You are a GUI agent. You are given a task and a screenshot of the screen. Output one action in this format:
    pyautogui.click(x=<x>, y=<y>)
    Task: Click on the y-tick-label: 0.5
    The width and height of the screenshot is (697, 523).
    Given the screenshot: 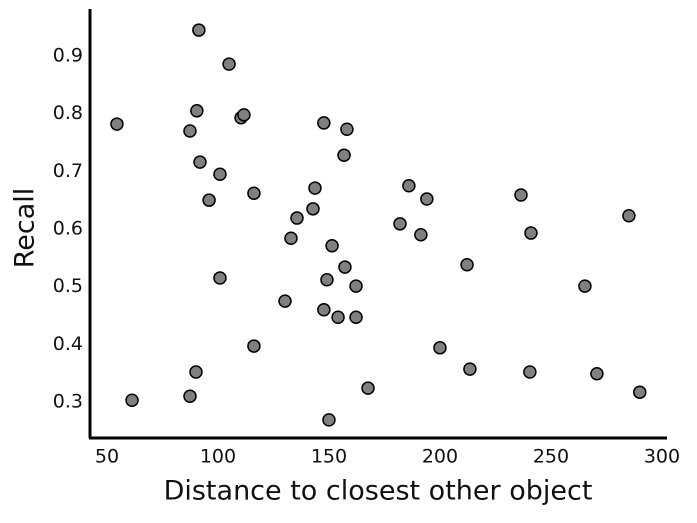 What is the action you would take?
    pyautogui.click(x=68, y=286)
    